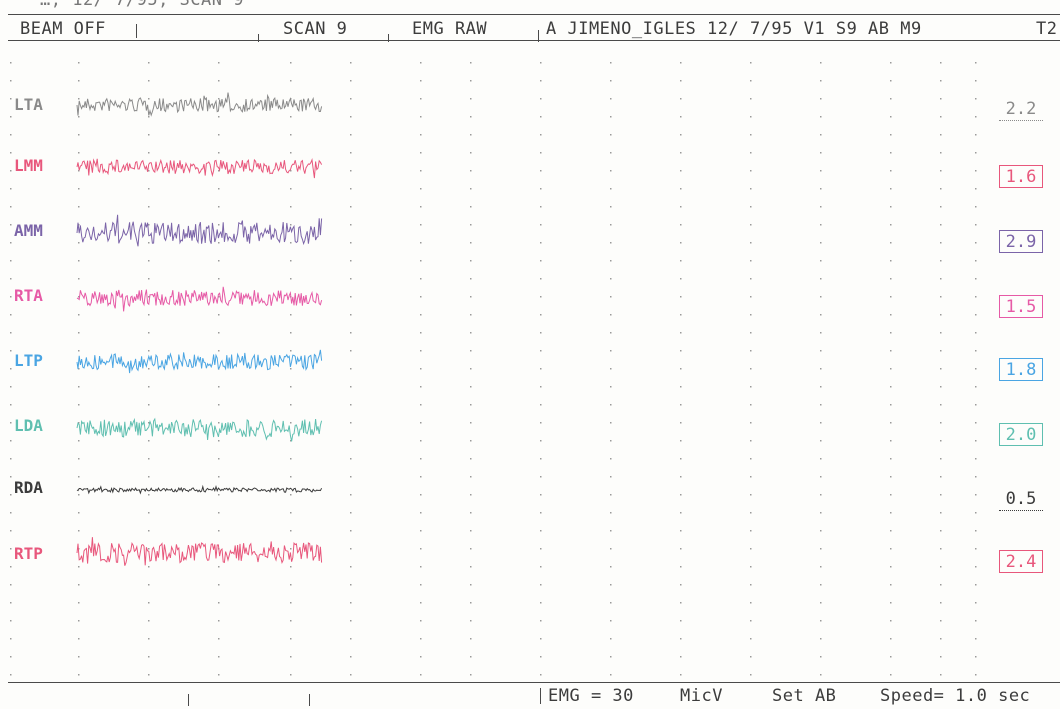 The height and width of the screenshot is (709, 1060). What do you see at coordinates (315, 29) in the screenshot?
I see `scan-label: SCAN 9` at bounding box center [315, 29].